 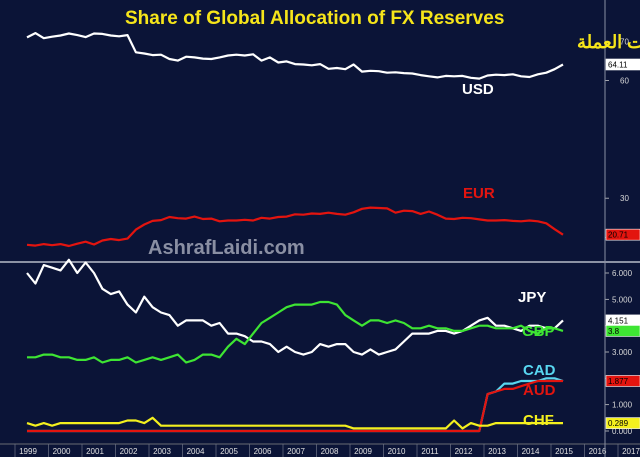 I want to click on last-value-box-chf, so click(x=622, y=423).